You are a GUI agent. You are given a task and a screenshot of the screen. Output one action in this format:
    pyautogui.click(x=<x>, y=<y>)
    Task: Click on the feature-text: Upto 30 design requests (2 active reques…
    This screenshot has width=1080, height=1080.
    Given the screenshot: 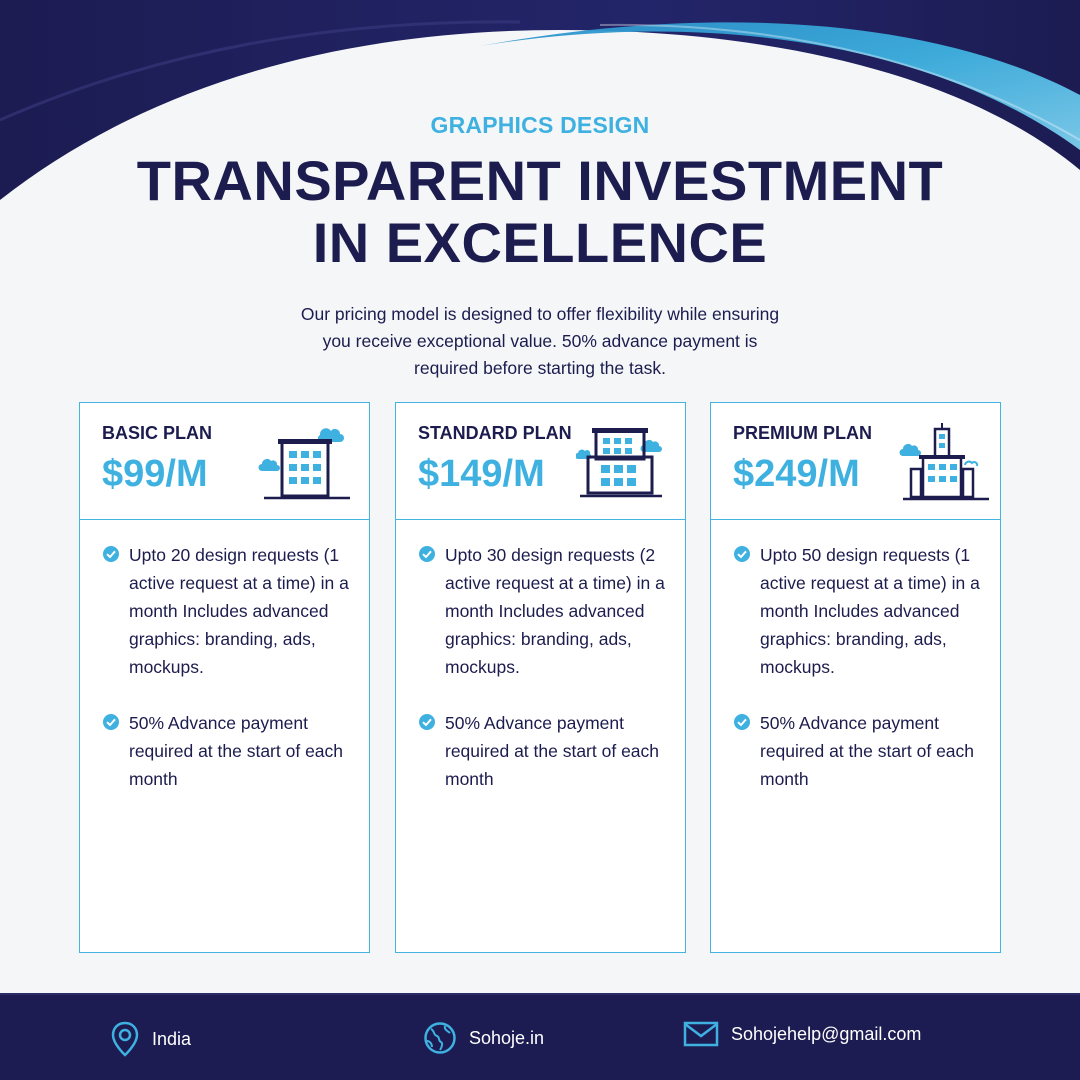 What is the action you would take?
    pyautogui.click(x=555, y=611)
    